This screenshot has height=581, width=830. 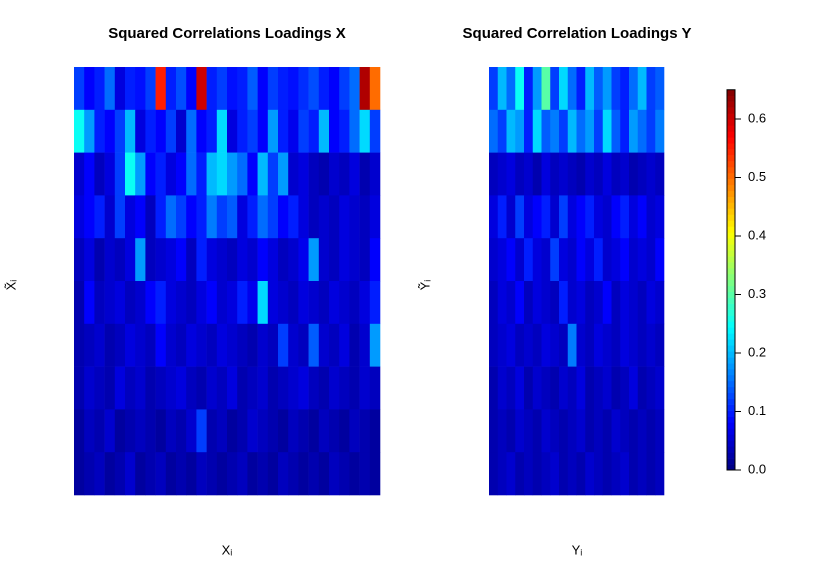 I want to click on chart-title: Squared Correlation Loadings Y, so click(x=577, y=33).